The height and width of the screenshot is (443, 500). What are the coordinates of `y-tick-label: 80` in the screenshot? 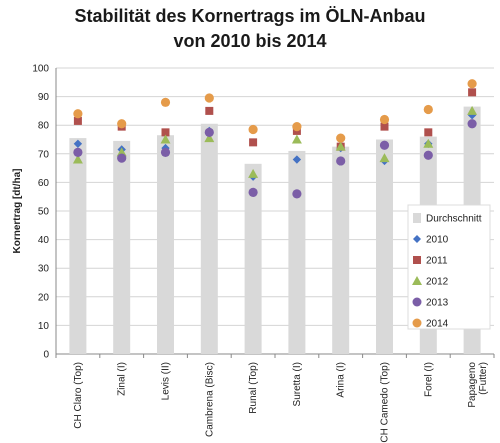 It's located at (44, 126).